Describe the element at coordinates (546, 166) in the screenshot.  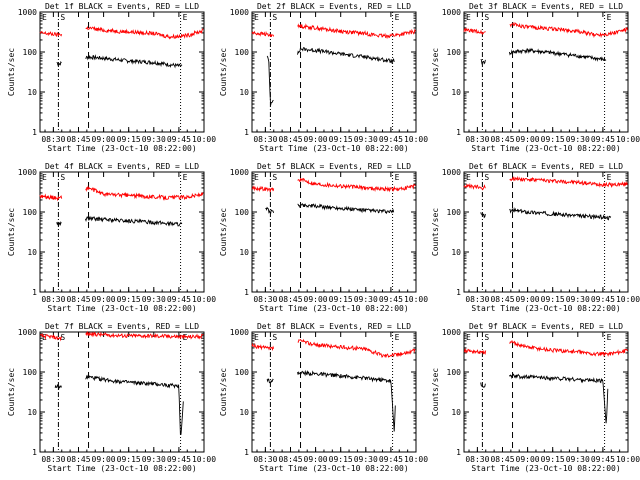
I see `panel-title: Det 6f BLACK = Events, RED = LLD` at that location.